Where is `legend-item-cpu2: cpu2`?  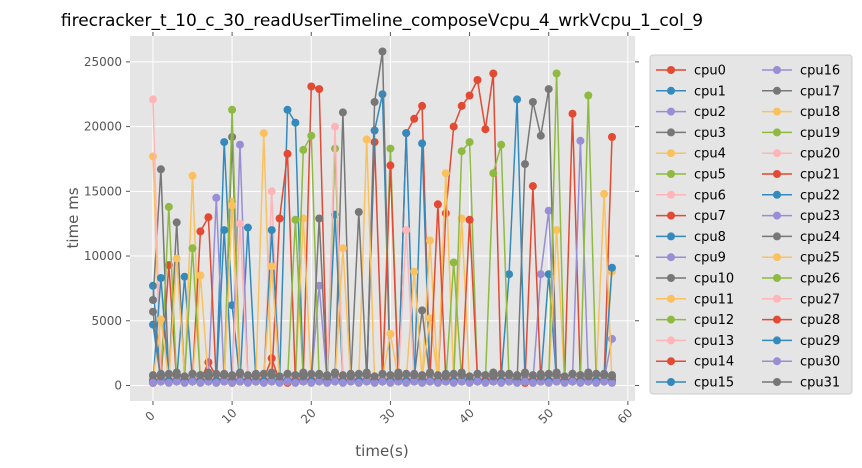 legend-item-cpu2: cpu2 is located at coordinates (691, 112).